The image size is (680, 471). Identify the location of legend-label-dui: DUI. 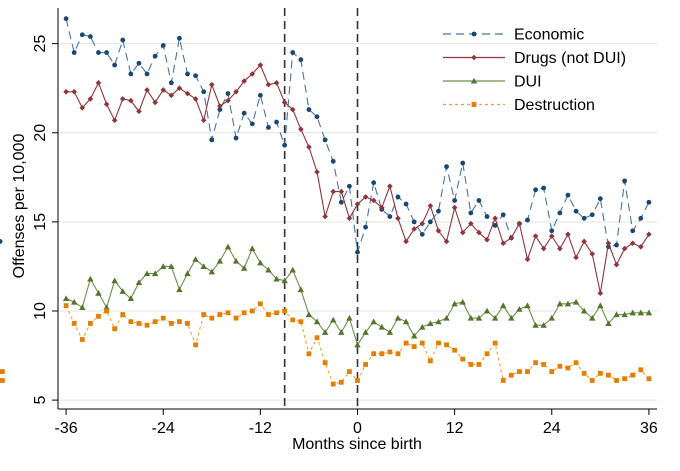
(528, 82).